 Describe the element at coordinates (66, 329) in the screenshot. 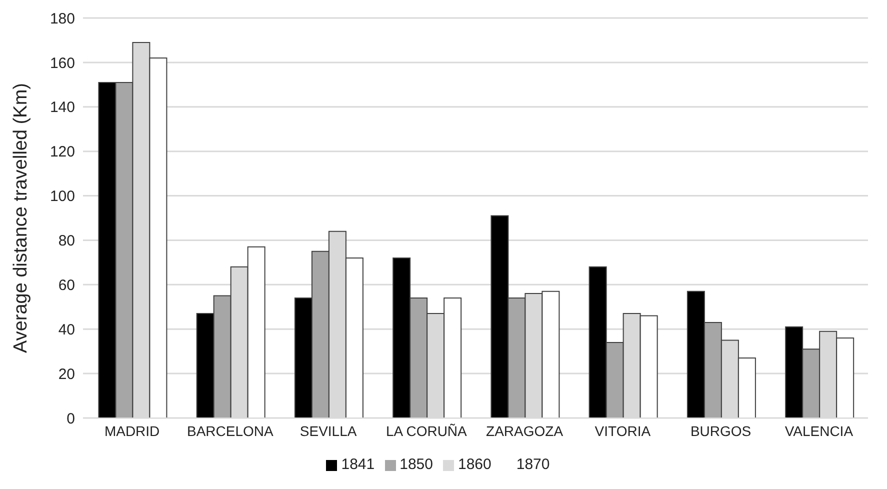

I see `y-tick-label: 40` at that location.